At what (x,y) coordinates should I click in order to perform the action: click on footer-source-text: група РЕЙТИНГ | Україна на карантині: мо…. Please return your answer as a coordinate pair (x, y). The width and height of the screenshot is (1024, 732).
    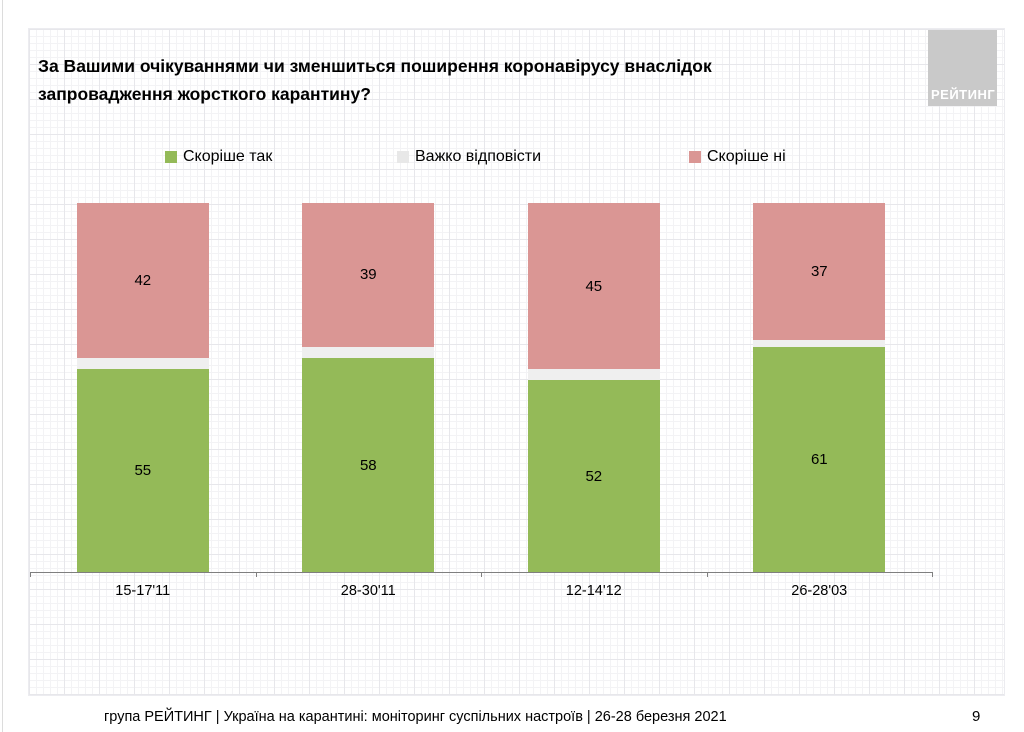
    Looking at the image, I should click on (415, 717).